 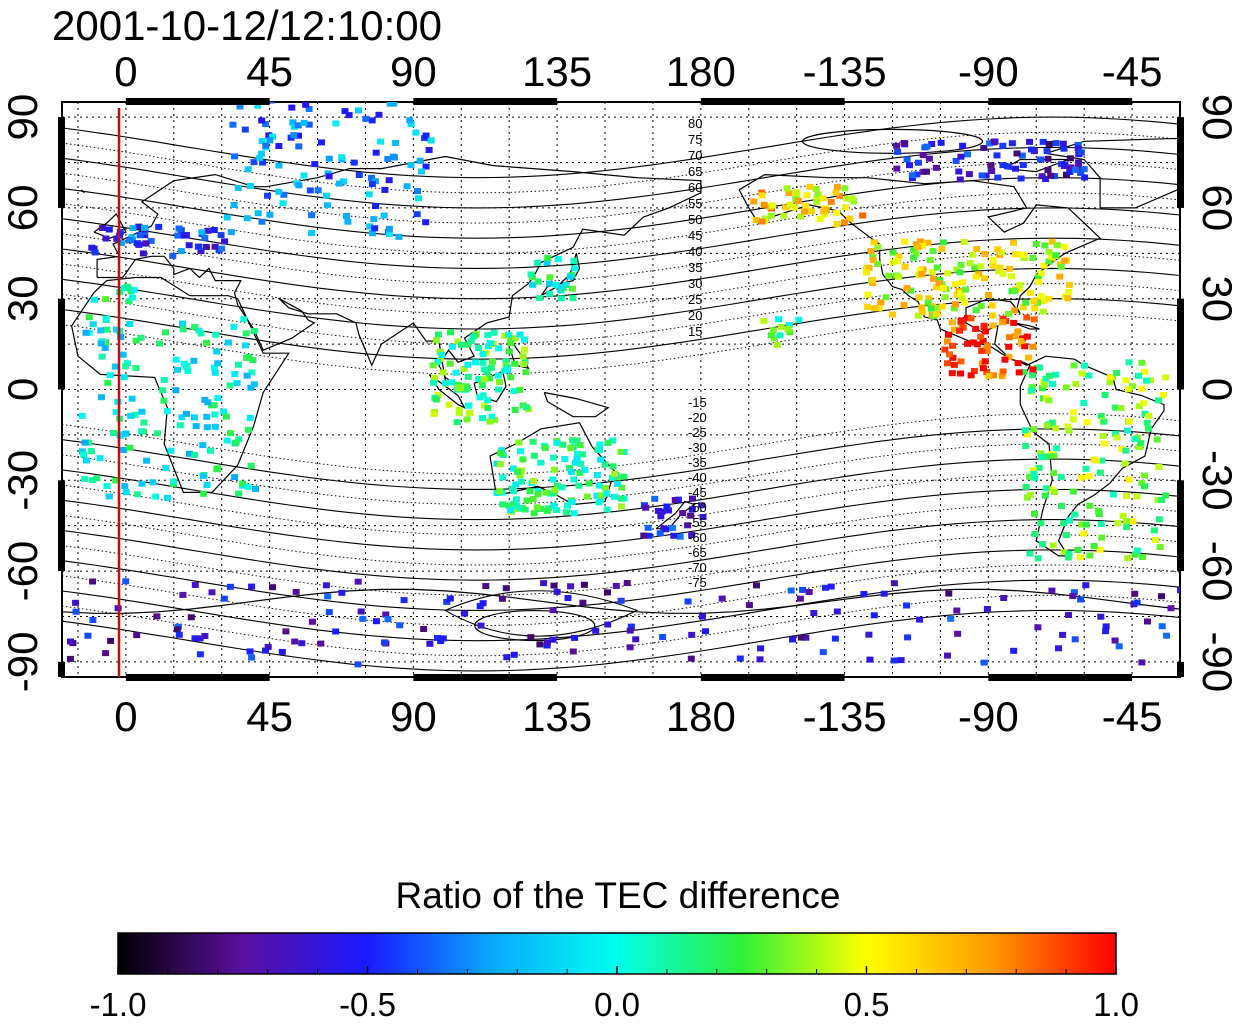 What do you see at coordinates (269, 716) in the screenshot?
I see `lon-tick-label-bottom: 45` at bounding box center [269, 716].